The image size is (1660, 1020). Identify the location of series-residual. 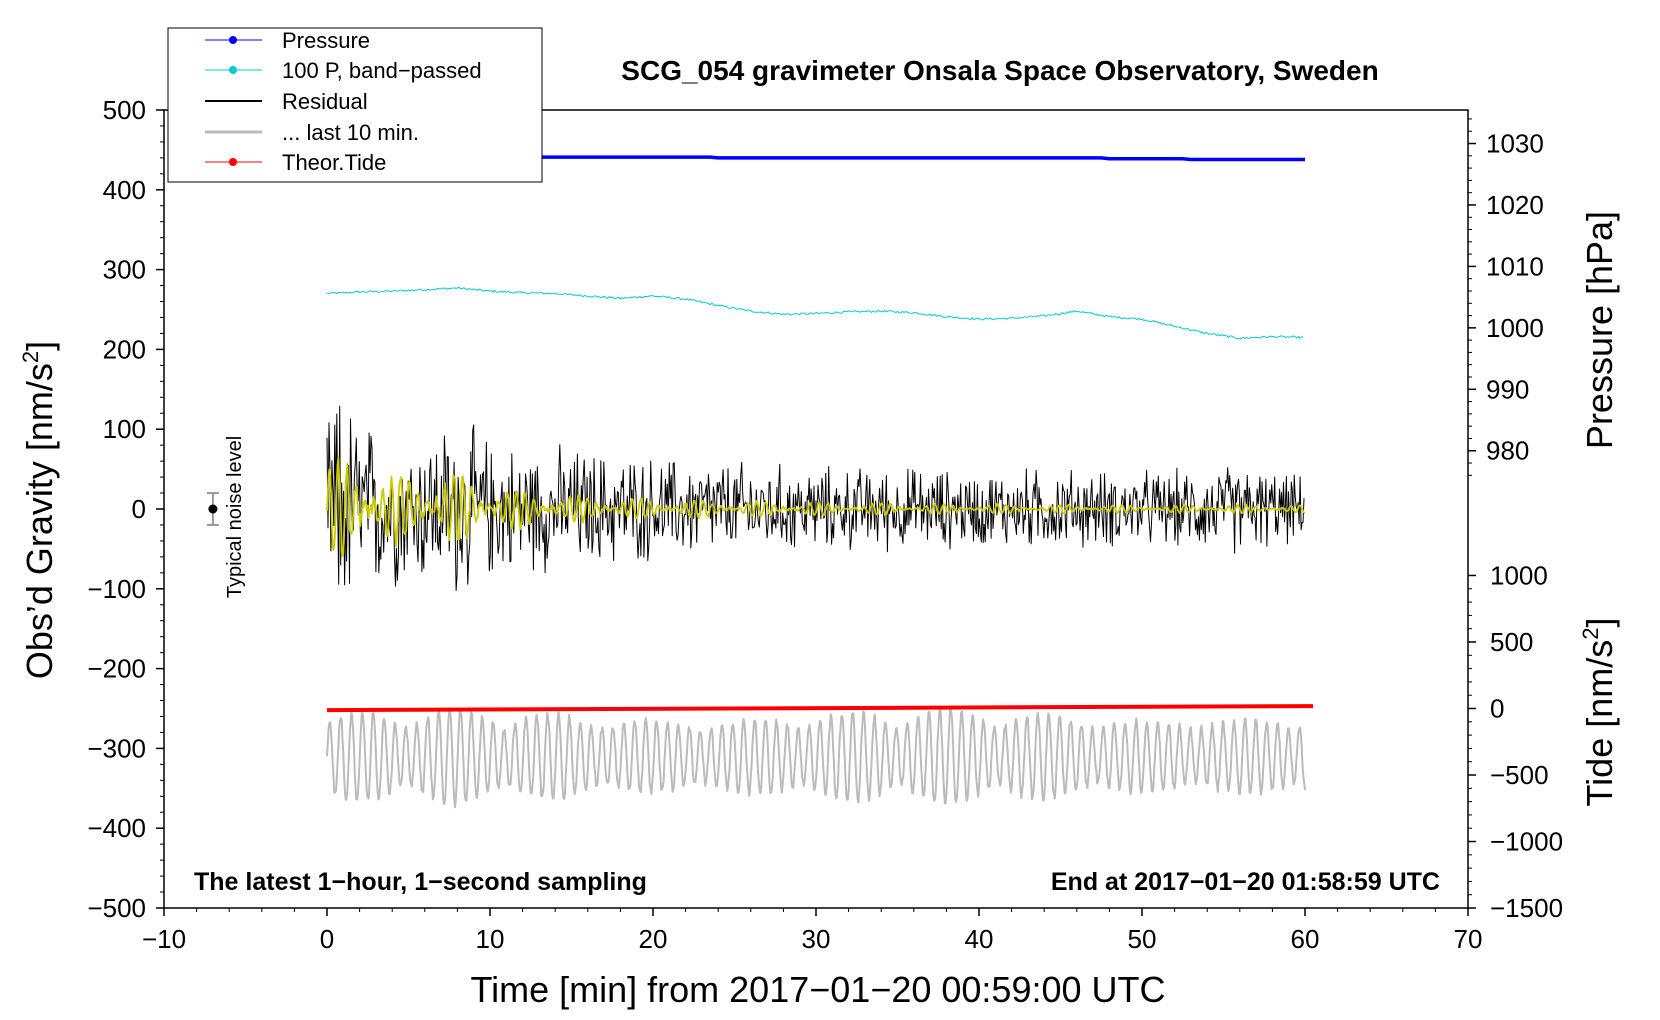
(815, 498).